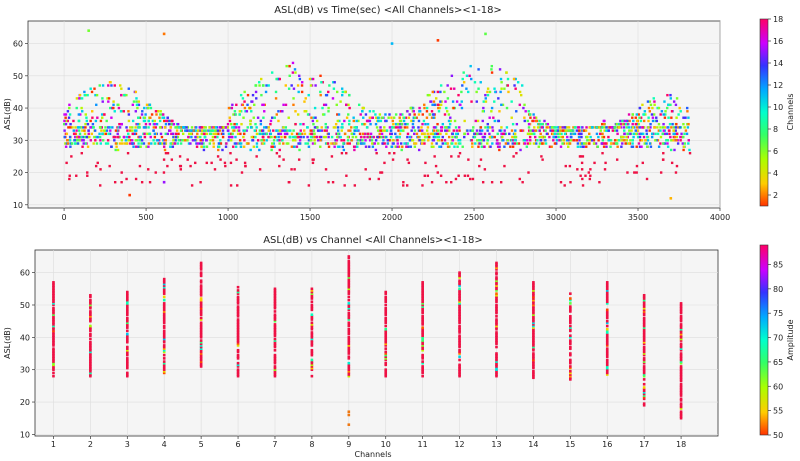 The height and width of the screenshot is (461, 800). Describe the element at coordinates (201, 444) in the screenshot. I see `bottom-x-tick-label: 5` at that location.